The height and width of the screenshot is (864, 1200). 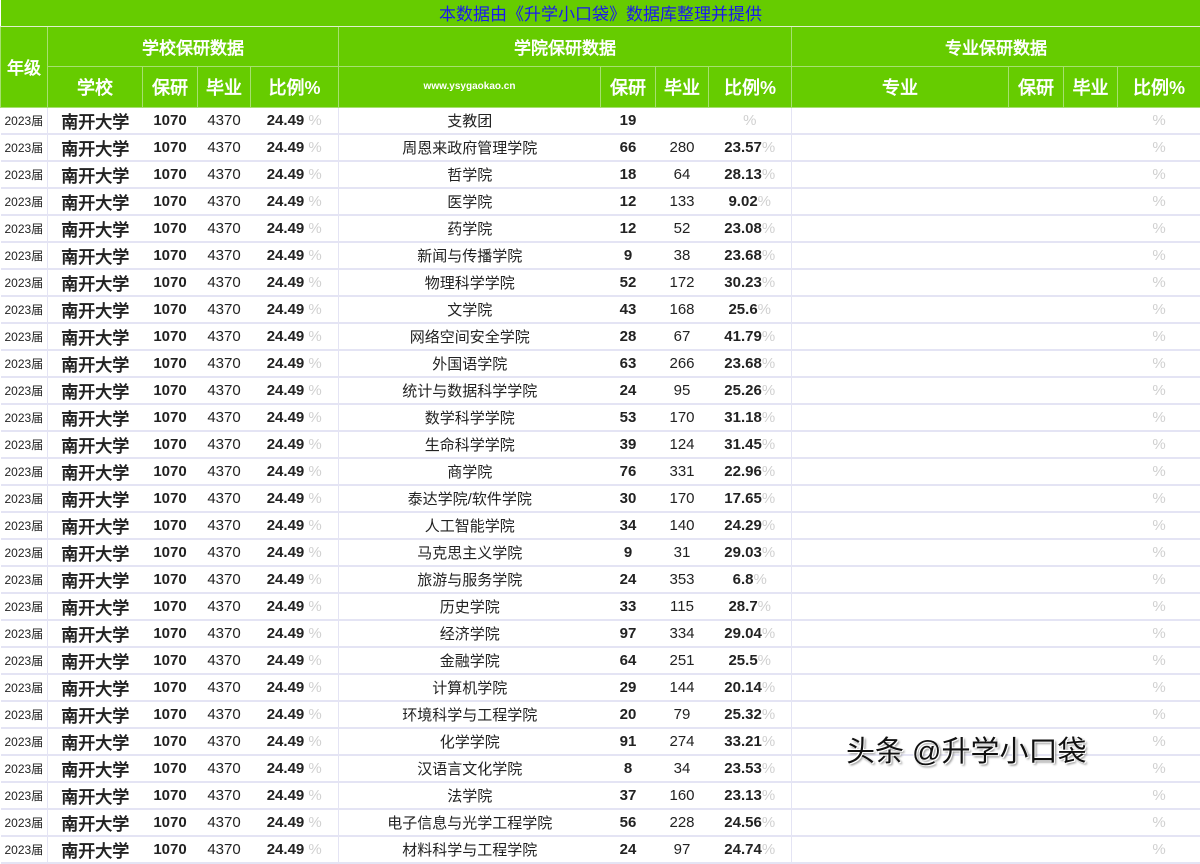 What do you see at coordinates (682, 714) in the screenshot?
I see `college-biye: 79` at bounding box center [682, 714].